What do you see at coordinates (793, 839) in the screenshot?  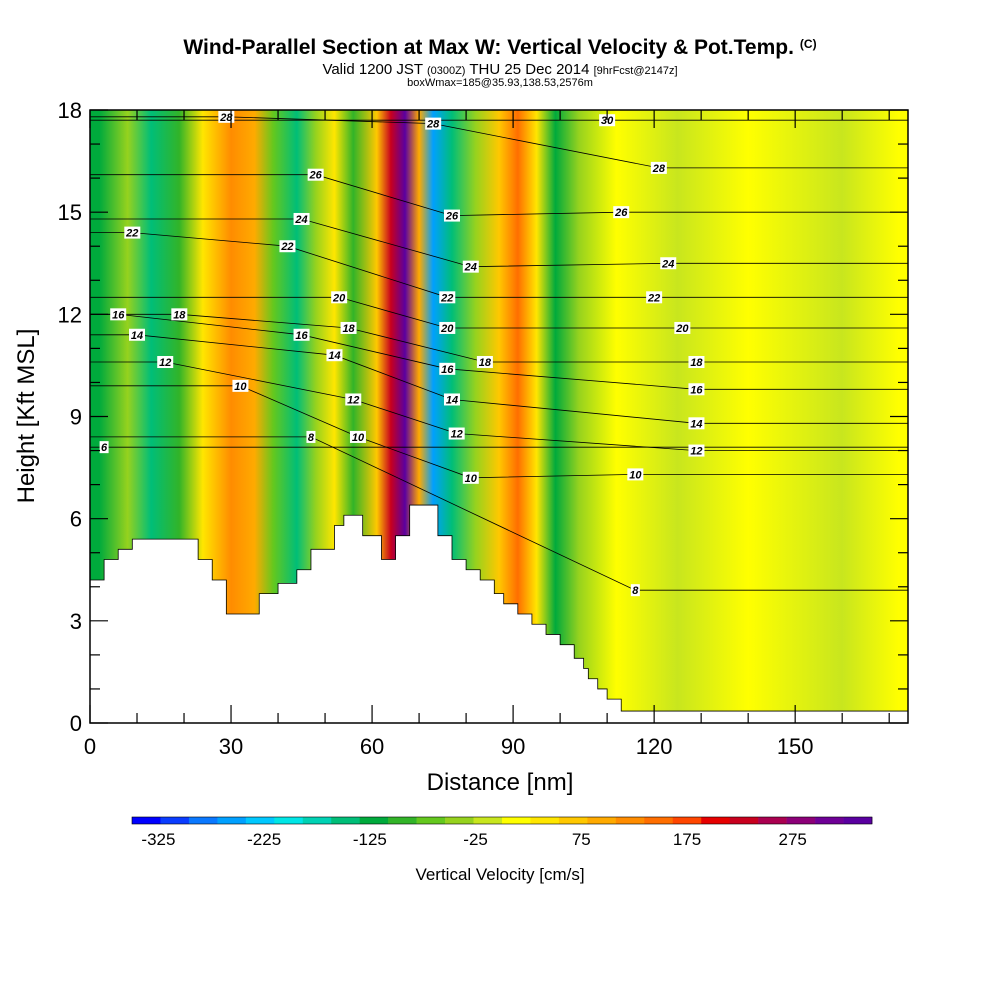 I see `colorbar-tick-label: 275` at bounding box center [793, 839].